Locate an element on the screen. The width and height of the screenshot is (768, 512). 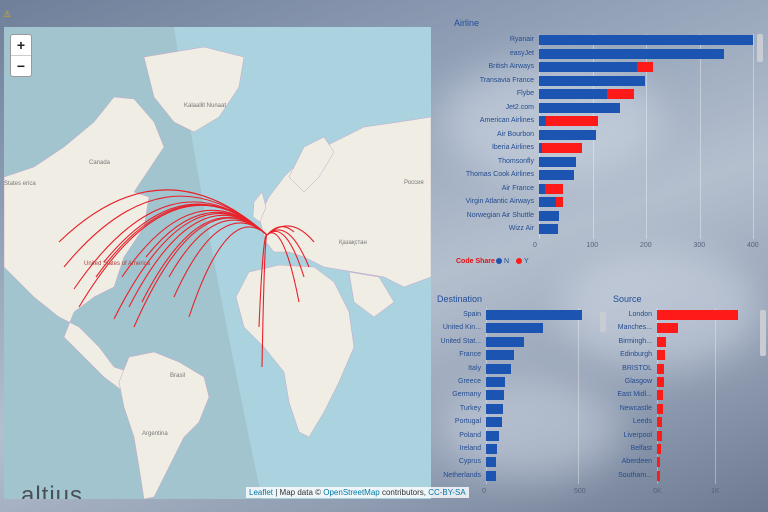
airline-label: Iberia Airlines is located at coordinates (512, 147).